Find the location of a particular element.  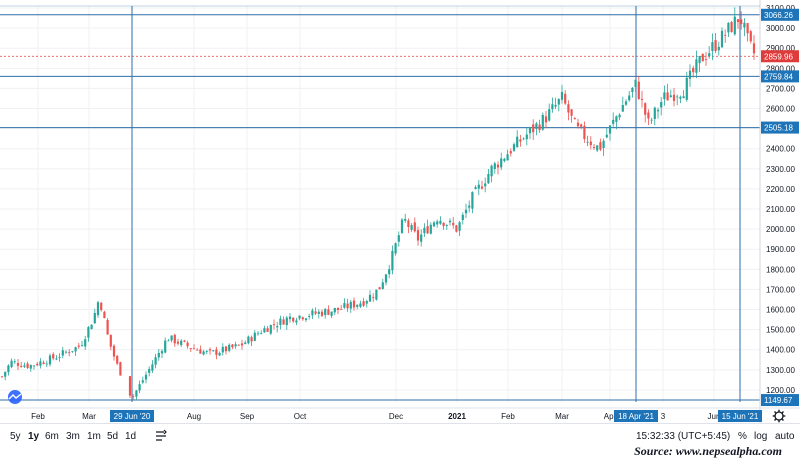

range-1d-button: 1d is located at coordinates (131, 436).